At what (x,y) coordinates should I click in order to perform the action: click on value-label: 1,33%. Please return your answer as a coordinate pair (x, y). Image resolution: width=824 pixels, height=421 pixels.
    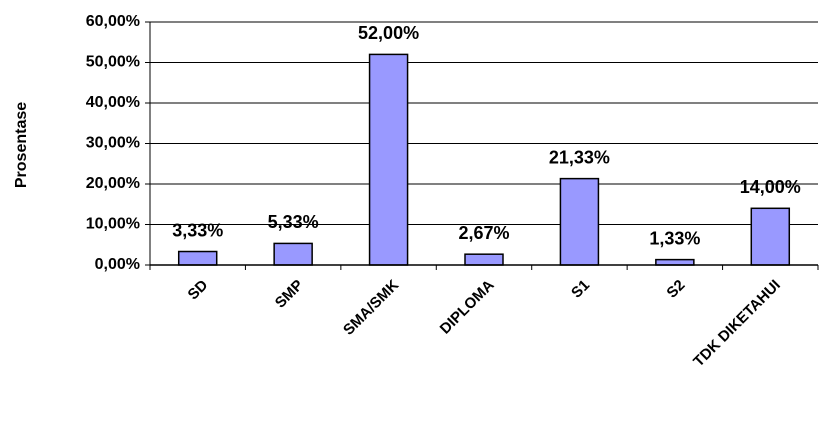
    Looking at the image, I should click on (674, 238).